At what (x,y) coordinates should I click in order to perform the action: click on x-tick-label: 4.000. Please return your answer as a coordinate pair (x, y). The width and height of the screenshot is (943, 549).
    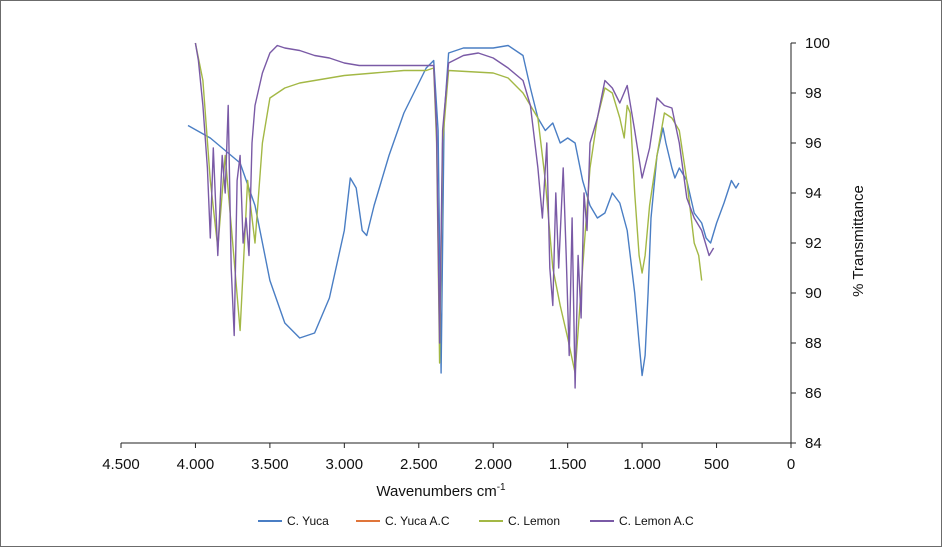
    Looking at the image, I should click on (196, 464).